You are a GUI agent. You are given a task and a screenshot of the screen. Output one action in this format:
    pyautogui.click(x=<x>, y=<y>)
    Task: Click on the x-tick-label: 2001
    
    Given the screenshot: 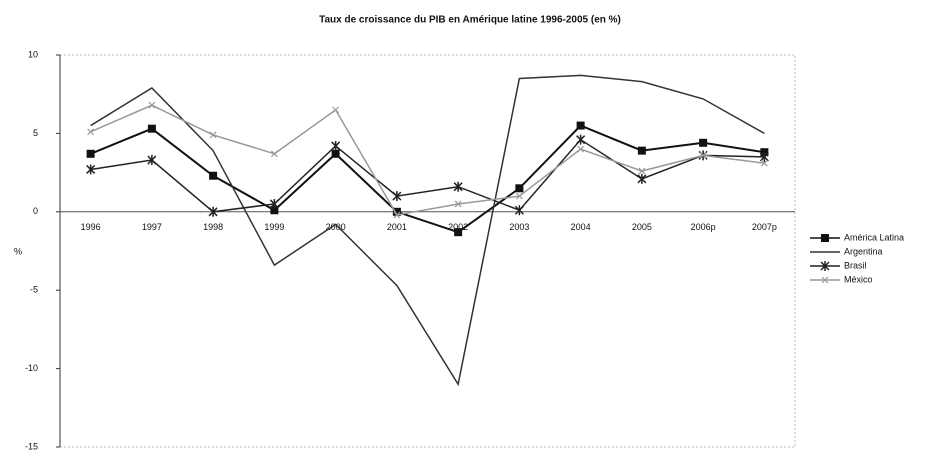 What is the action you would take?
    pyautogui.click(x=397, y=227)
    